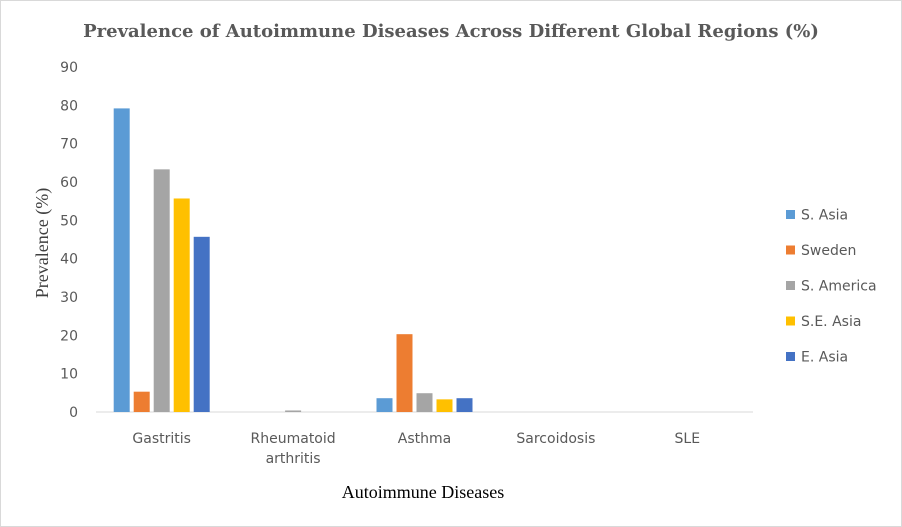 This screenshot has height=527, width=902. Describe the element at coordinates (69, 375) in the screenshot. I see `y-tick-label: 10` at that location.